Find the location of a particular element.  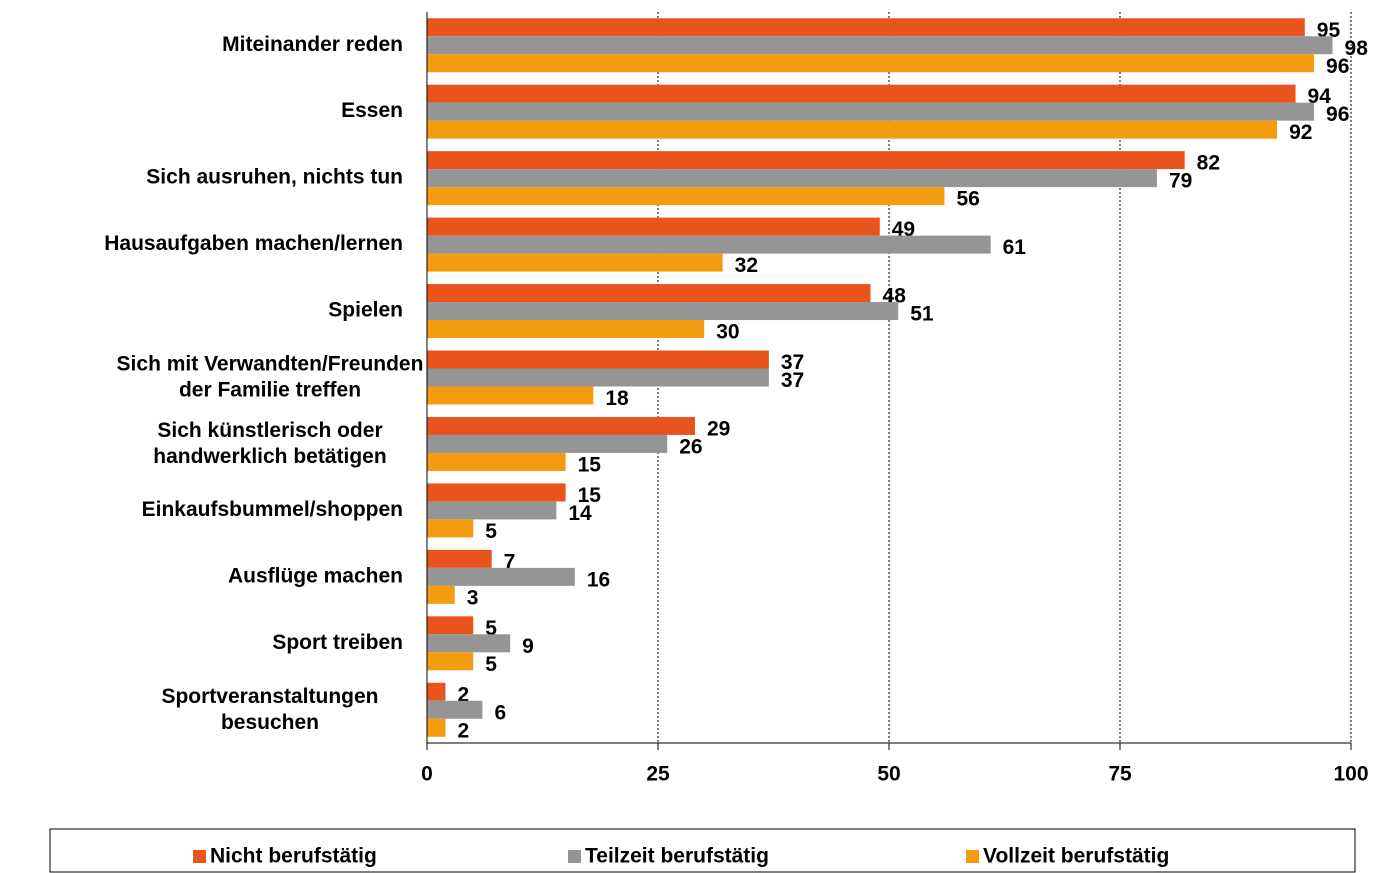

value-label: 49 is located at coordinates (903, 229).